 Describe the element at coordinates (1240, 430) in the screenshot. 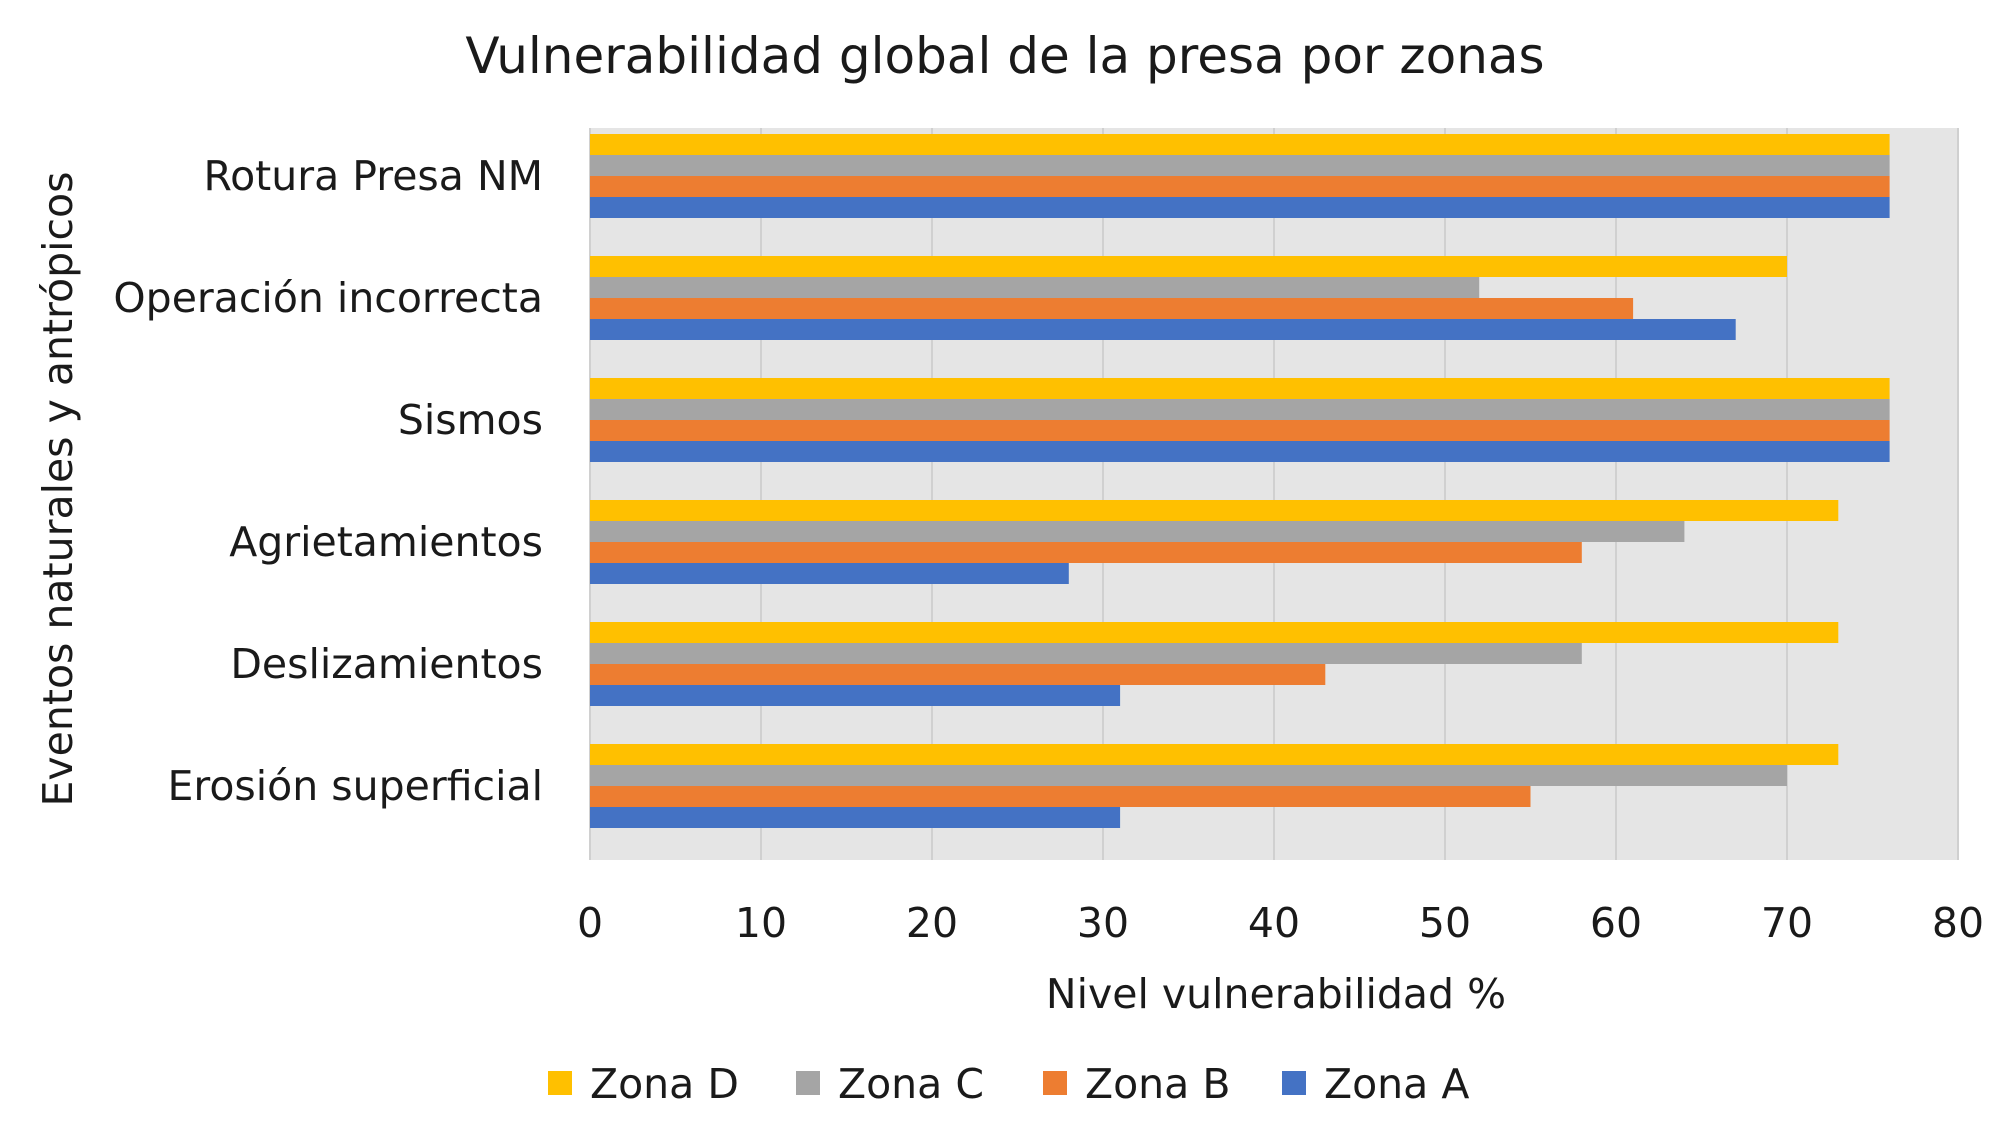

I see `bar-zona-b-sismos` at that location.